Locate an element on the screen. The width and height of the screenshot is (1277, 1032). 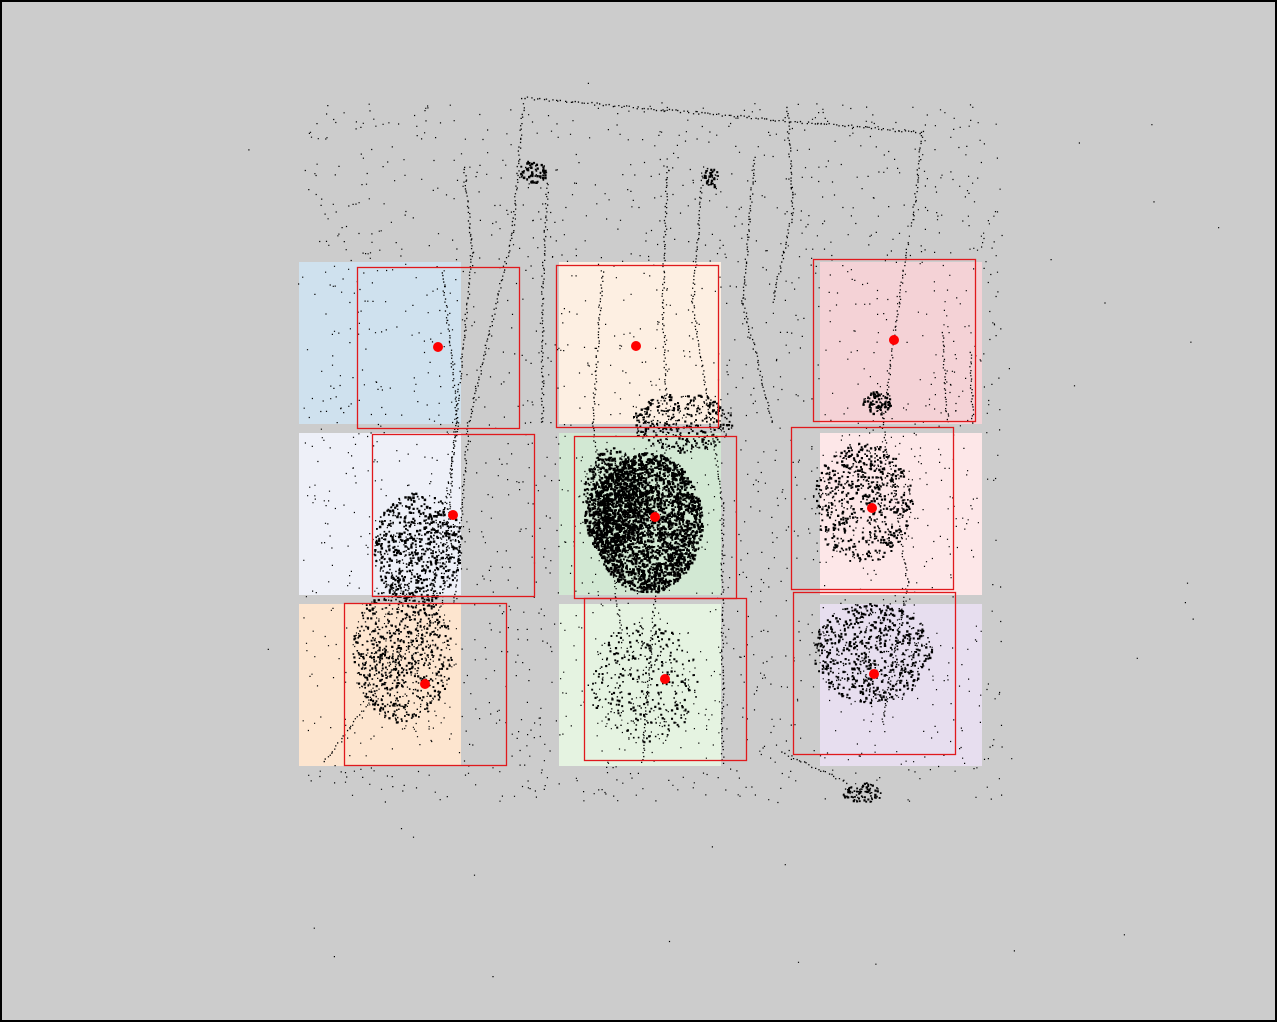
tile-r3c2 is located at coordinates (640, 685).